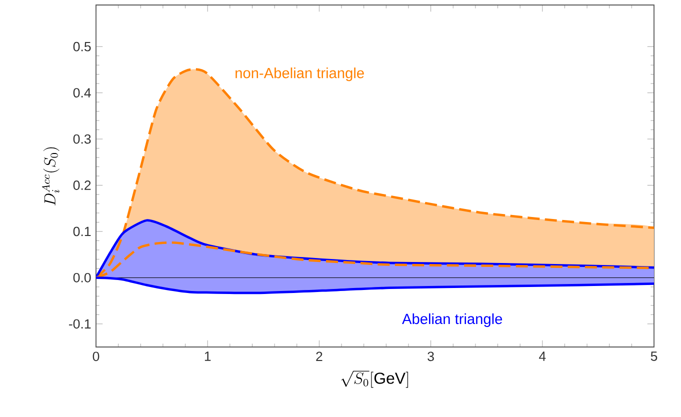 The image size is (681, 417). I want to click on y-tick-label: -0.1, so click(80, 324).